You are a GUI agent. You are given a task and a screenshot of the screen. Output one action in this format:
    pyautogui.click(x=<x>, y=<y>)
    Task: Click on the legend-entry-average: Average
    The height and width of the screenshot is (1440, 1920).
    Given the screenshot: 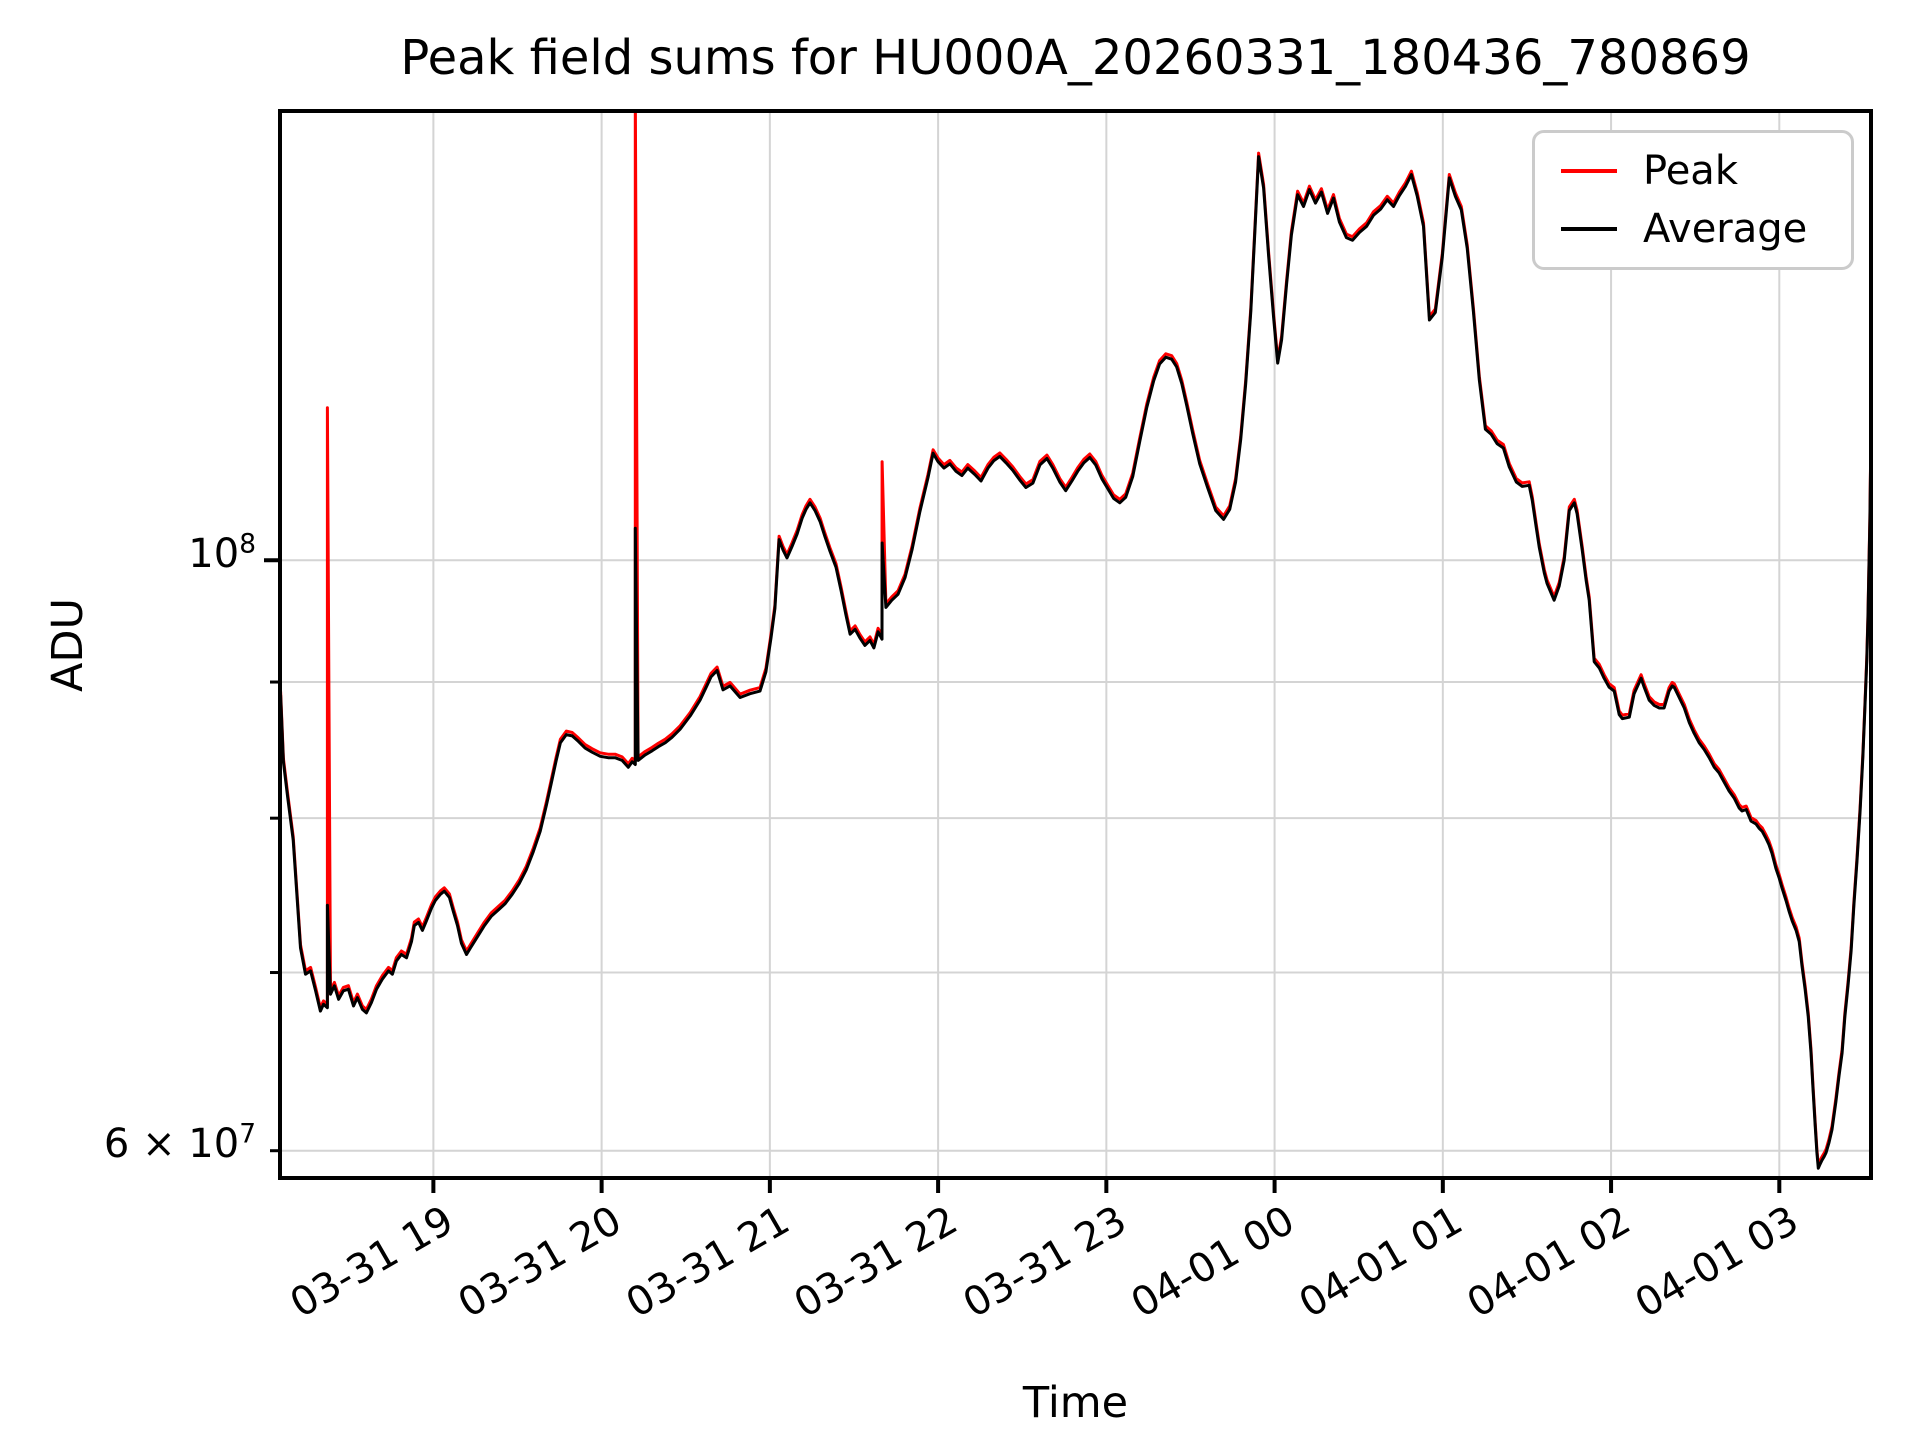 What is the action you would take?
    pyautogui.click(x=1706, y=229)
    